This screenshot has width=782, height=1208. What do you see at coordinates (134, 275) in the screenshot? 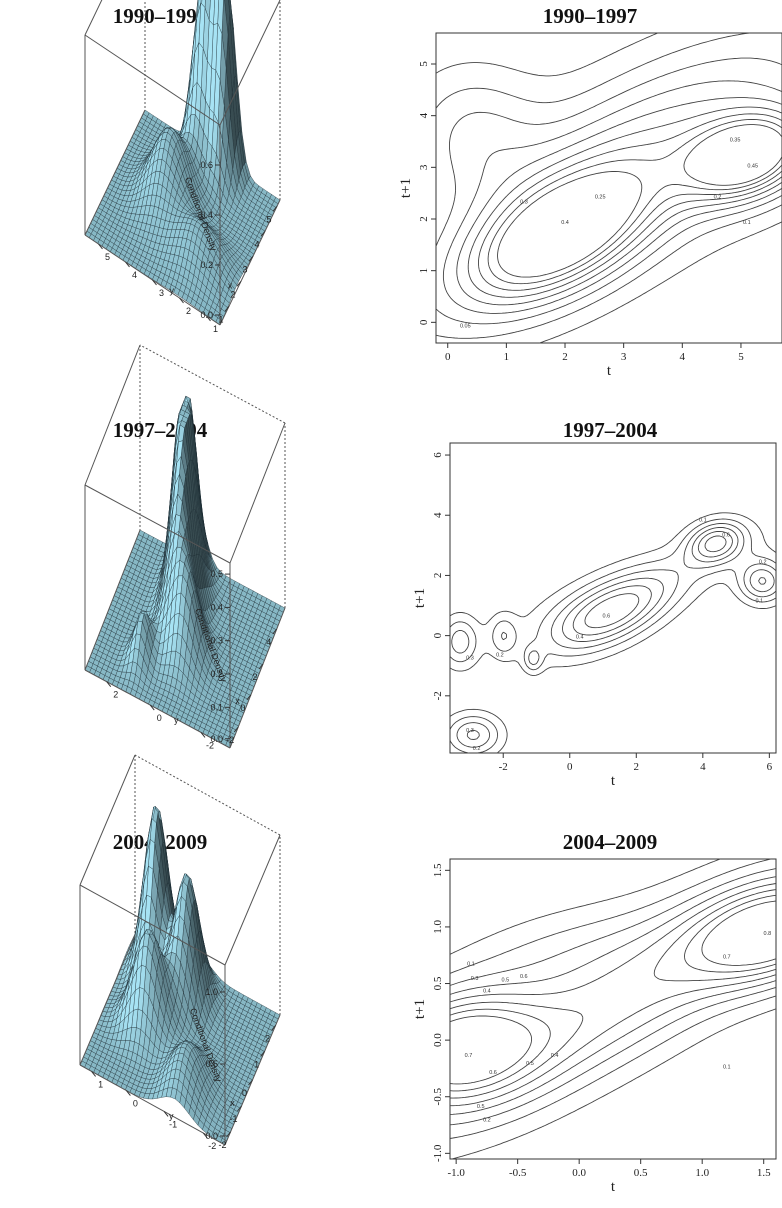
I see `y-tick-label: 4` at bounding box center [134, 275].